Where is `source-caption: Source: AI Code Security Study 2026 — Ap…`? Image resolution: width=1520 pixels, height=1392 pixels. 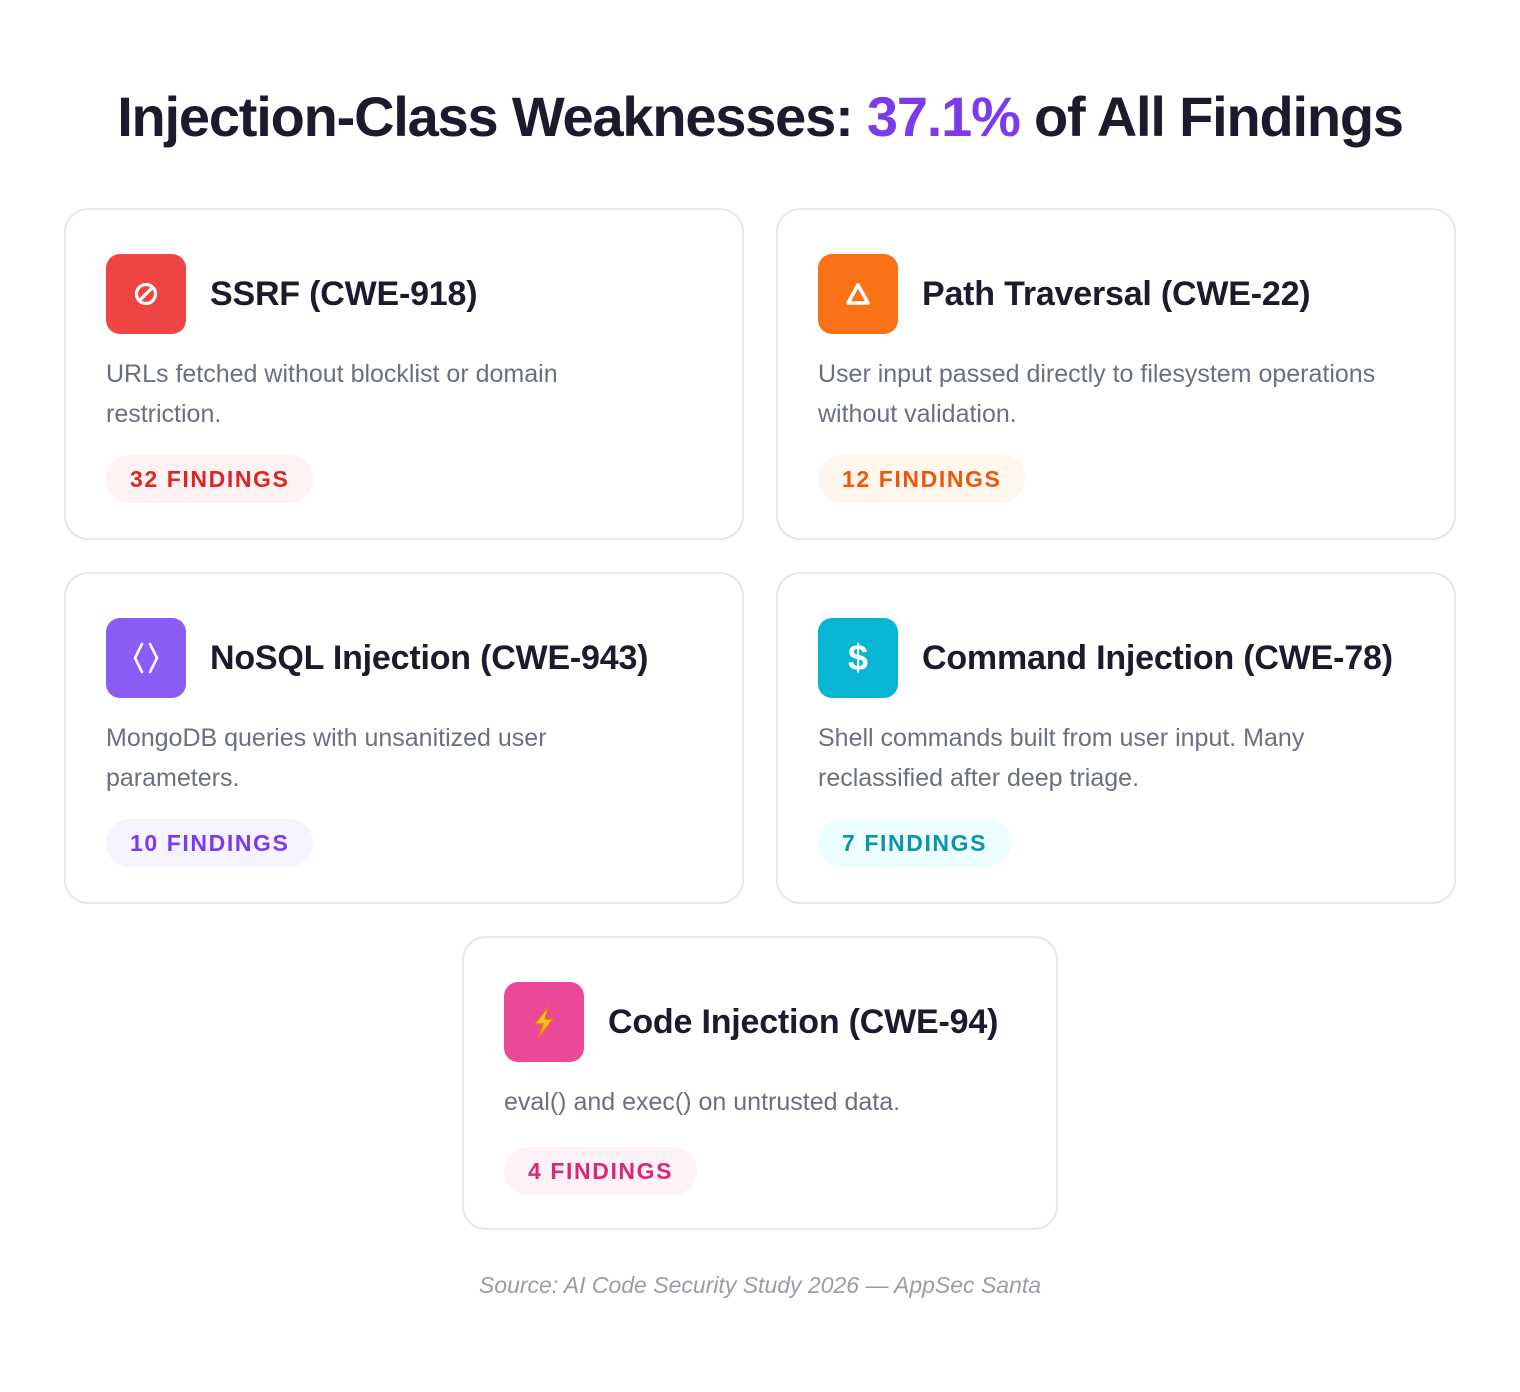
source-caption: Source: AI Code Security Study 2026 — Ap… is located at coordinates (760, 1285).